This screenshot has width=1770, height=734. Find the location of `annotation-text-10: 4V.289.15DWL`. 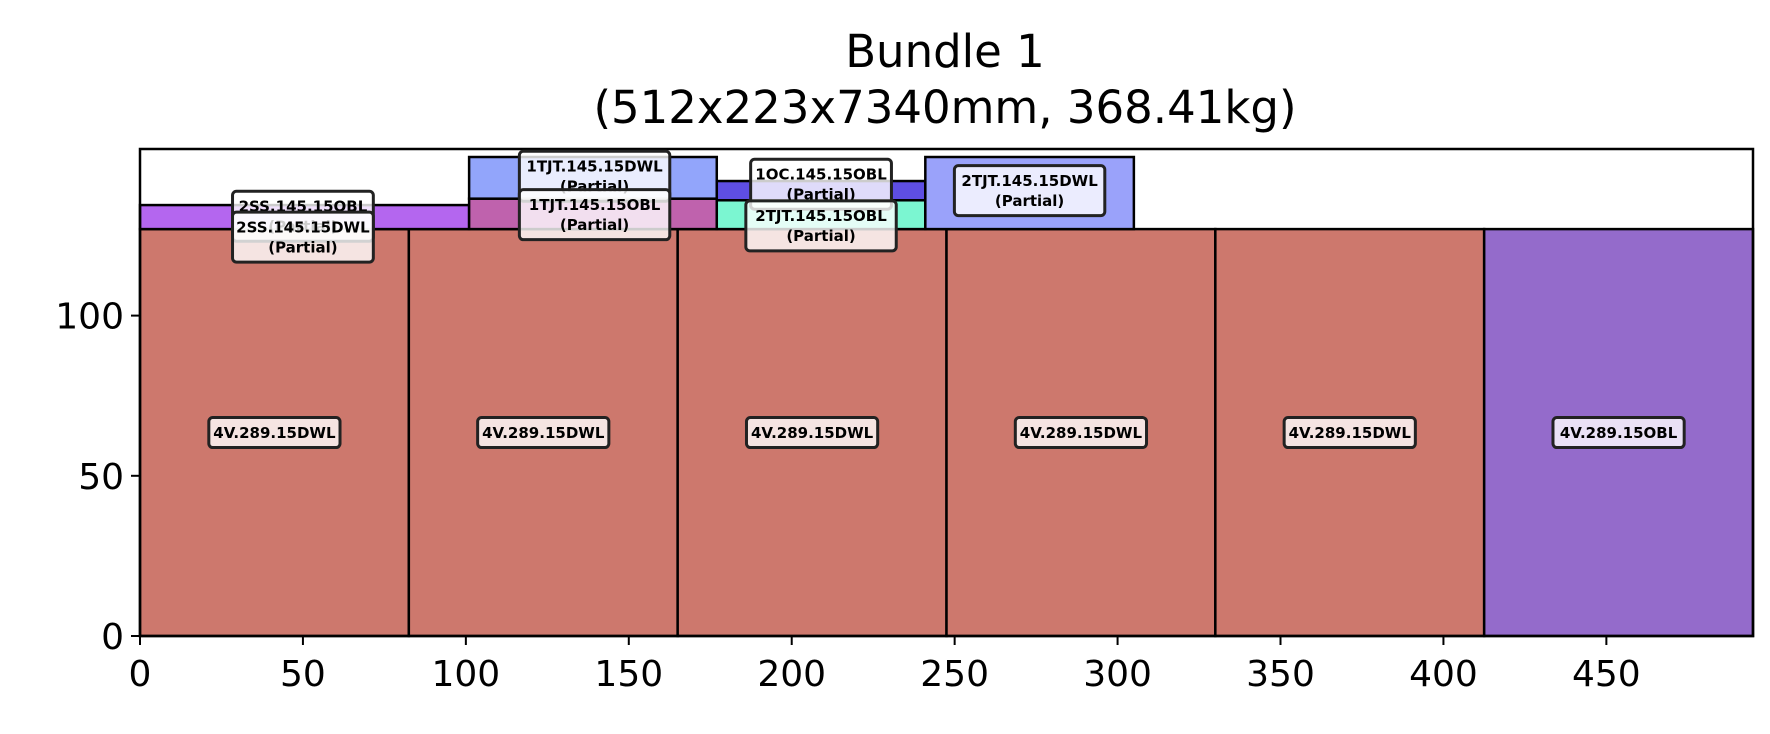

annotation-text-10: 4V.289.15DWL is located at coordinates (1081, 433).